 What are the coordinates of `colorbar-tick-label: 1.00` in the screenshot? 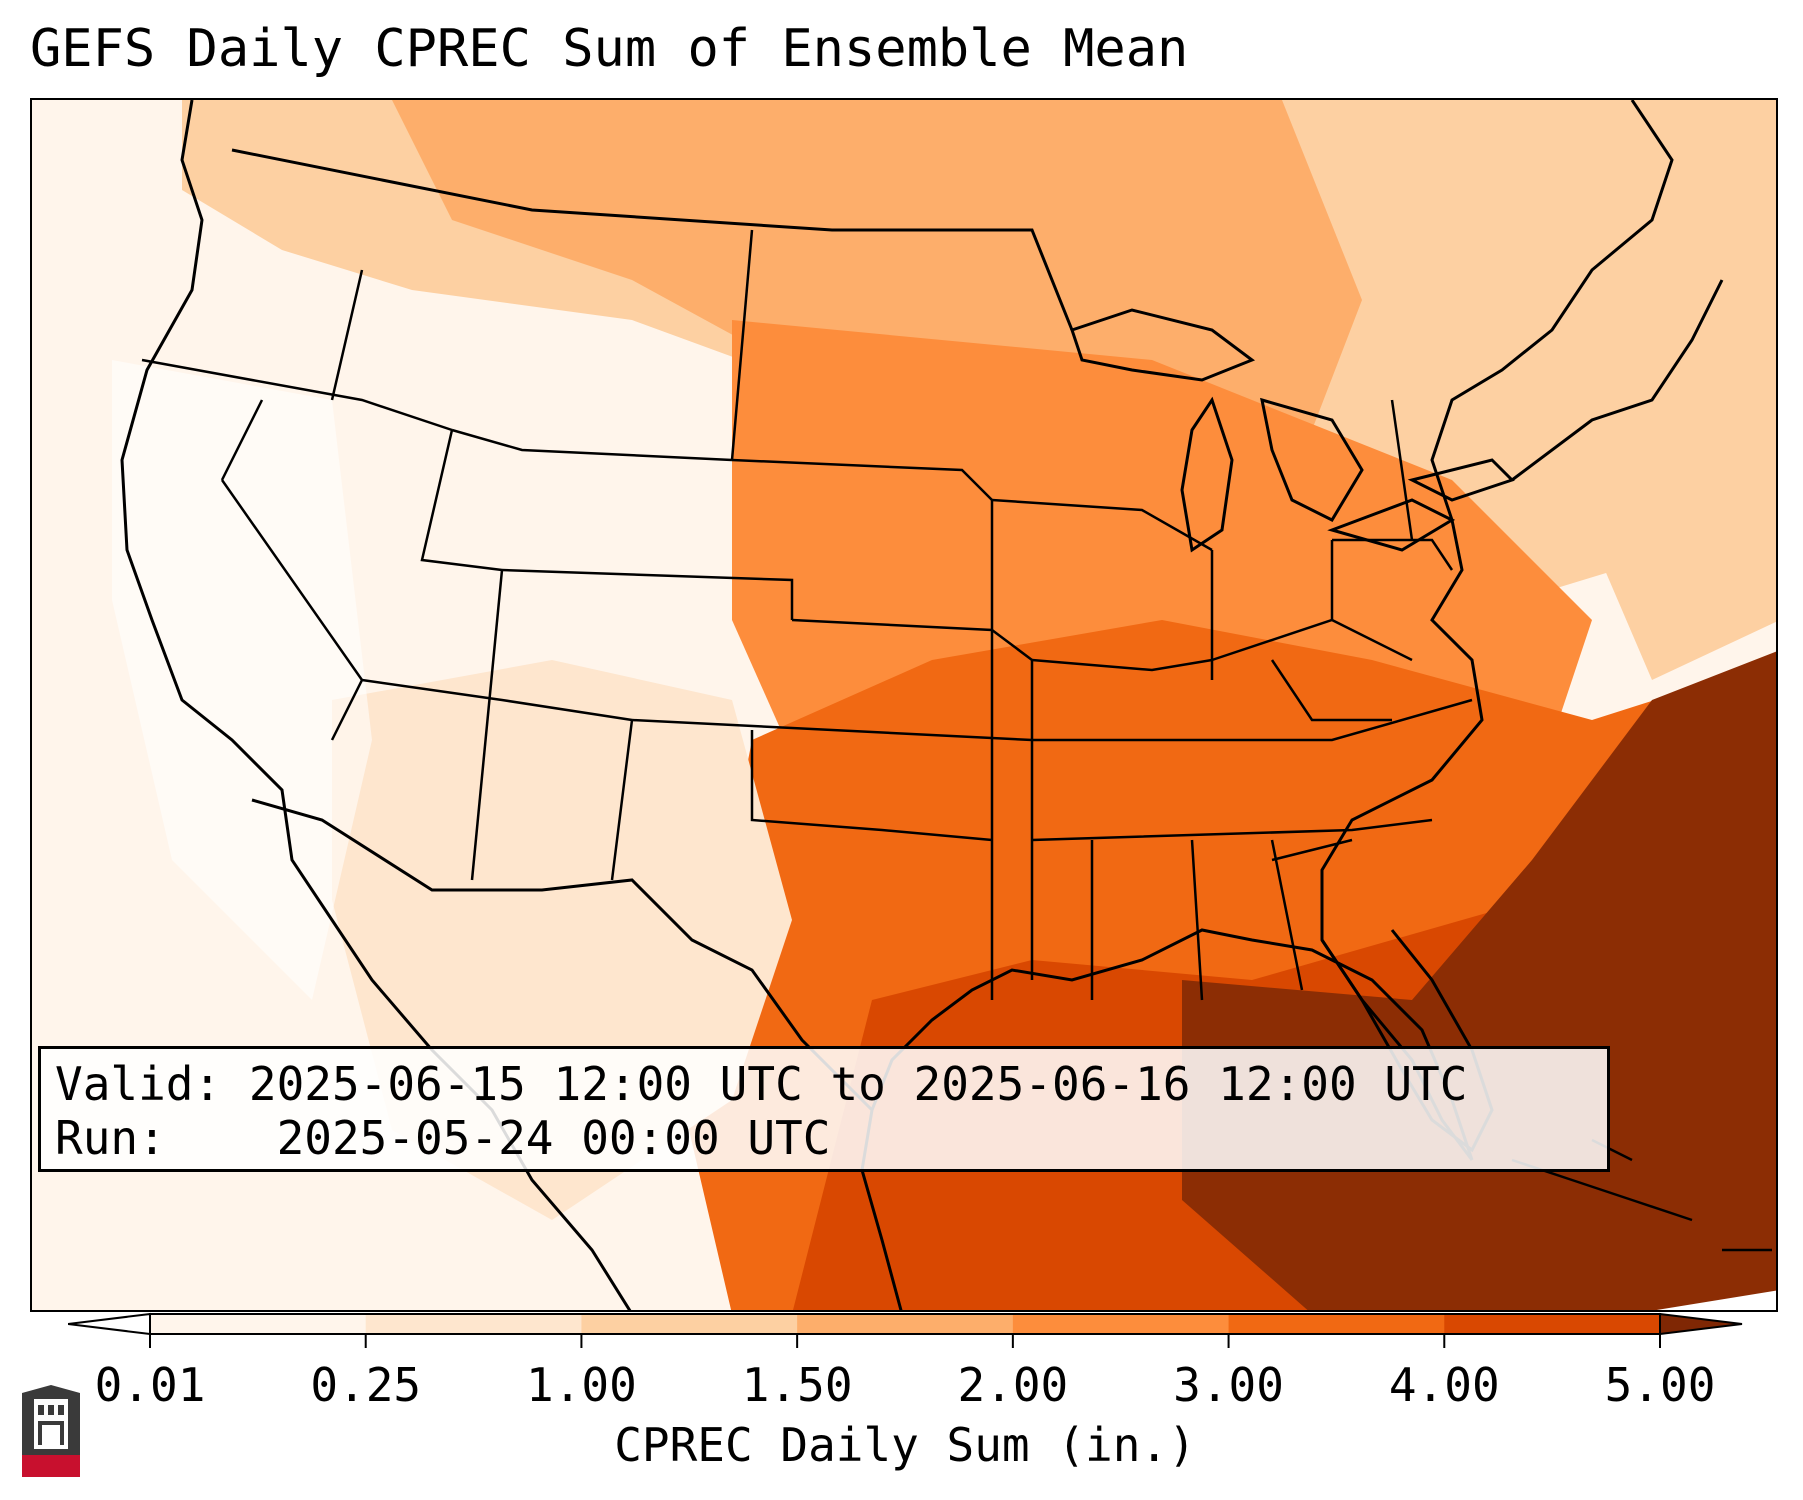 It's located at (581, 1385).